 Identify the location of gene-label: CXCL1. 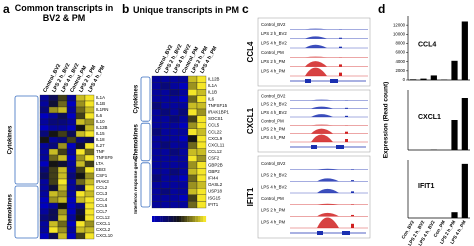
(103, 223).